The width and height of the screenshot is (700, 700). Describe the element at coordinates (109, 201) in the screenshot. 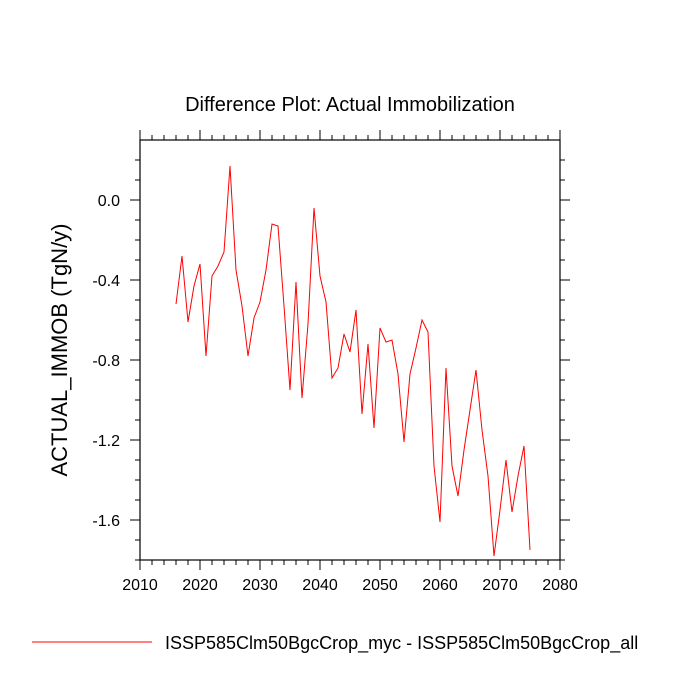

I see `y-tick-label: 0.0` at that location.